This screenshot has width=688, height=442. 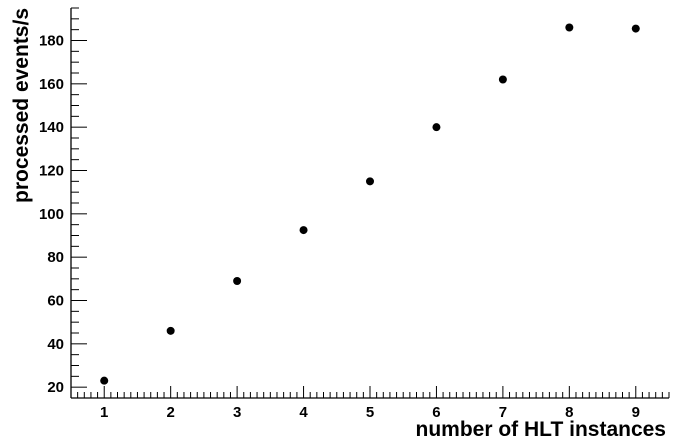 I want to click on y-tick-label: 60, so click(x=55, y=301).